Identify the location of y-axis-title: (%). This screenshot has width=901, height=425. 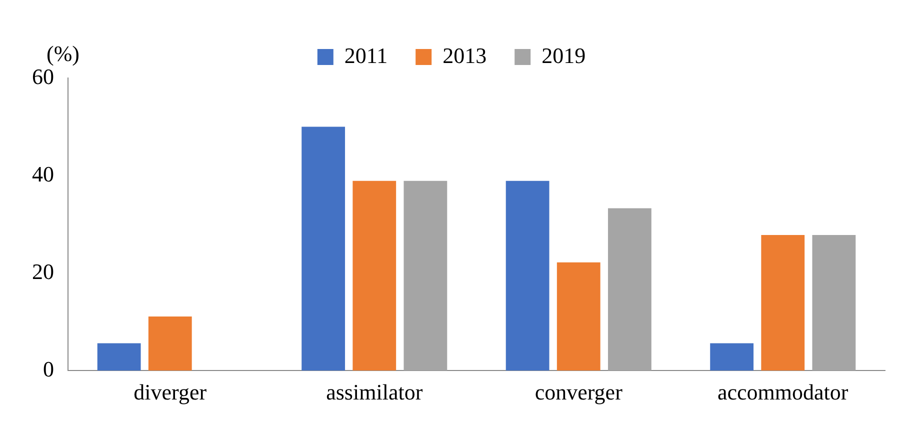
(63, 53).